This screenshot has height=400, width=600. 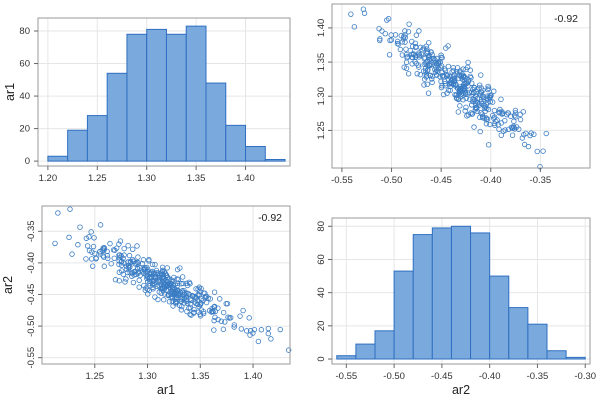 What do you see at coordinates (324, 79) in the screenshot?
I see `y-axis: 1.25 1.30 1.35 1.40` at bounding box center [324, 79].